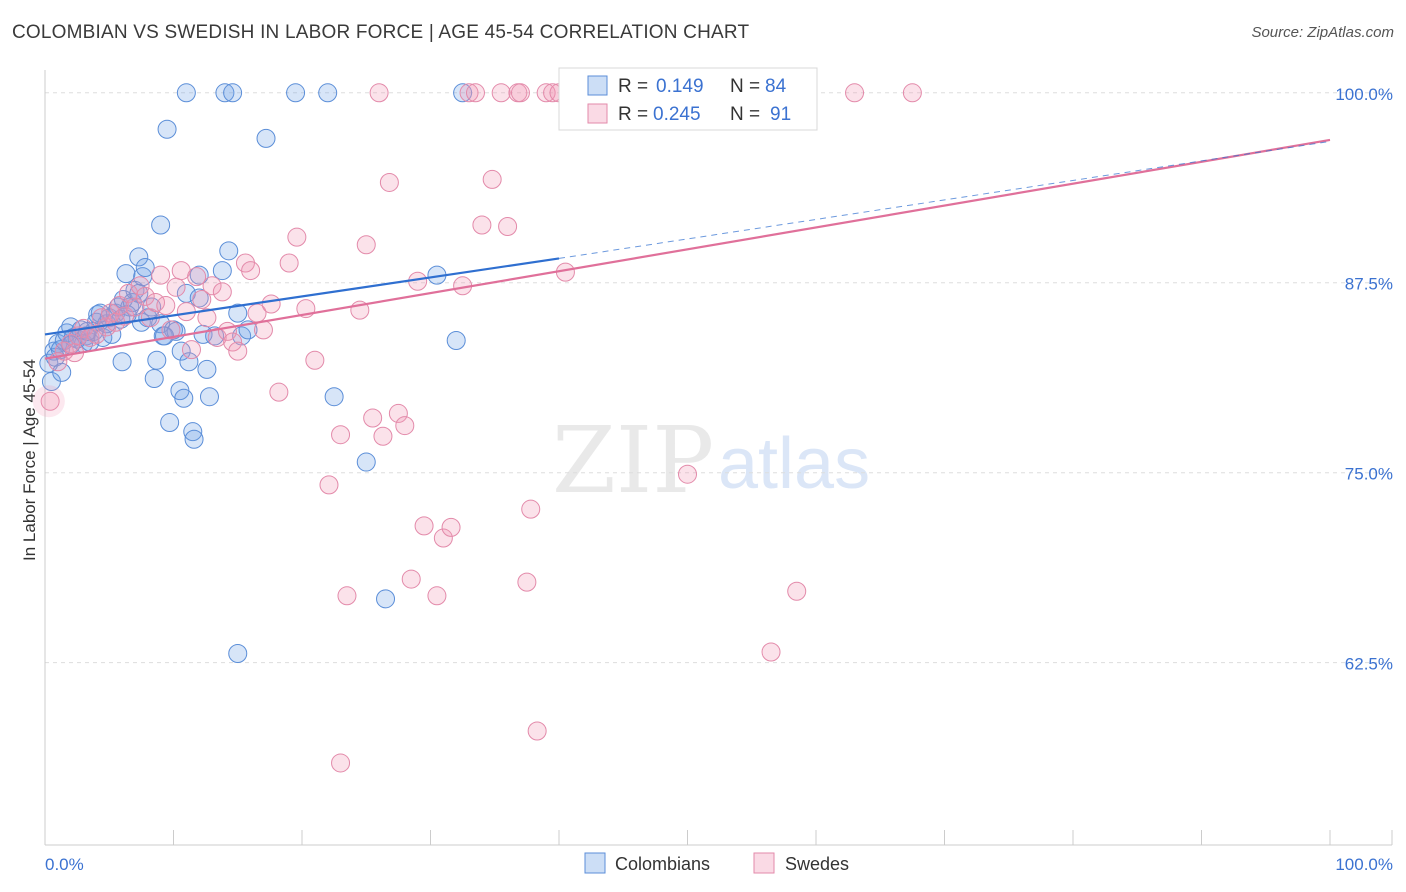 This screenshot has height=892, width=1406. What do you see at coordinates (1364, 94) in the screenshot?
I see `y-tick-label: 100.0%` at bounding box center [1364, 94].